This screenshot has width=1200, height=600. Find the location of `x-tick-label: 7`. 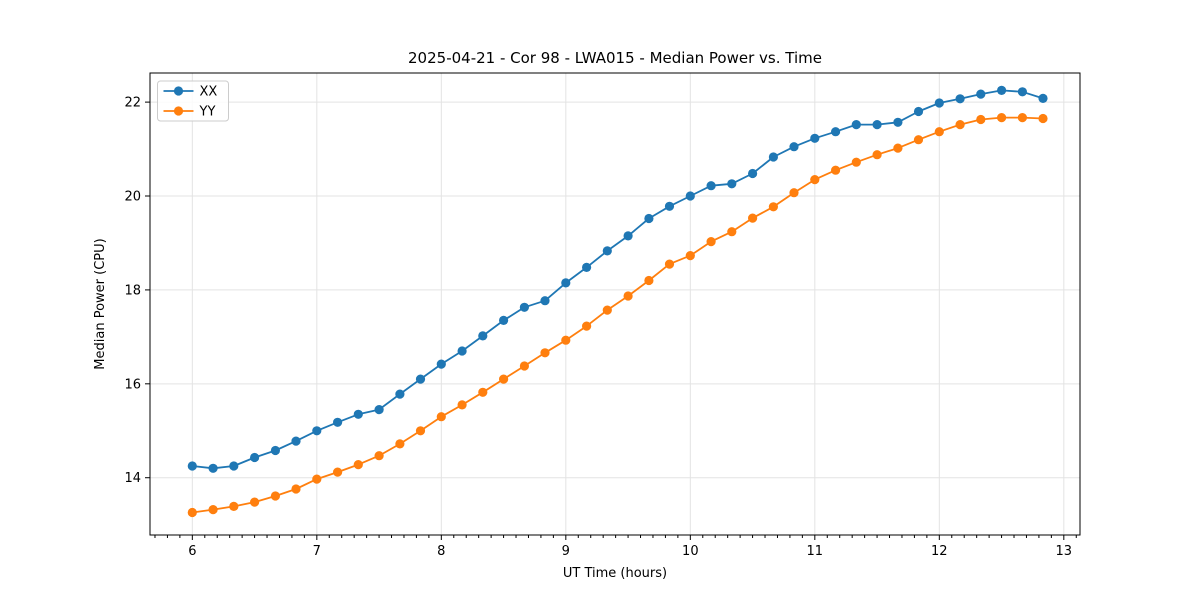

x-tick-label: 7 is located at coordinates (317, 551).